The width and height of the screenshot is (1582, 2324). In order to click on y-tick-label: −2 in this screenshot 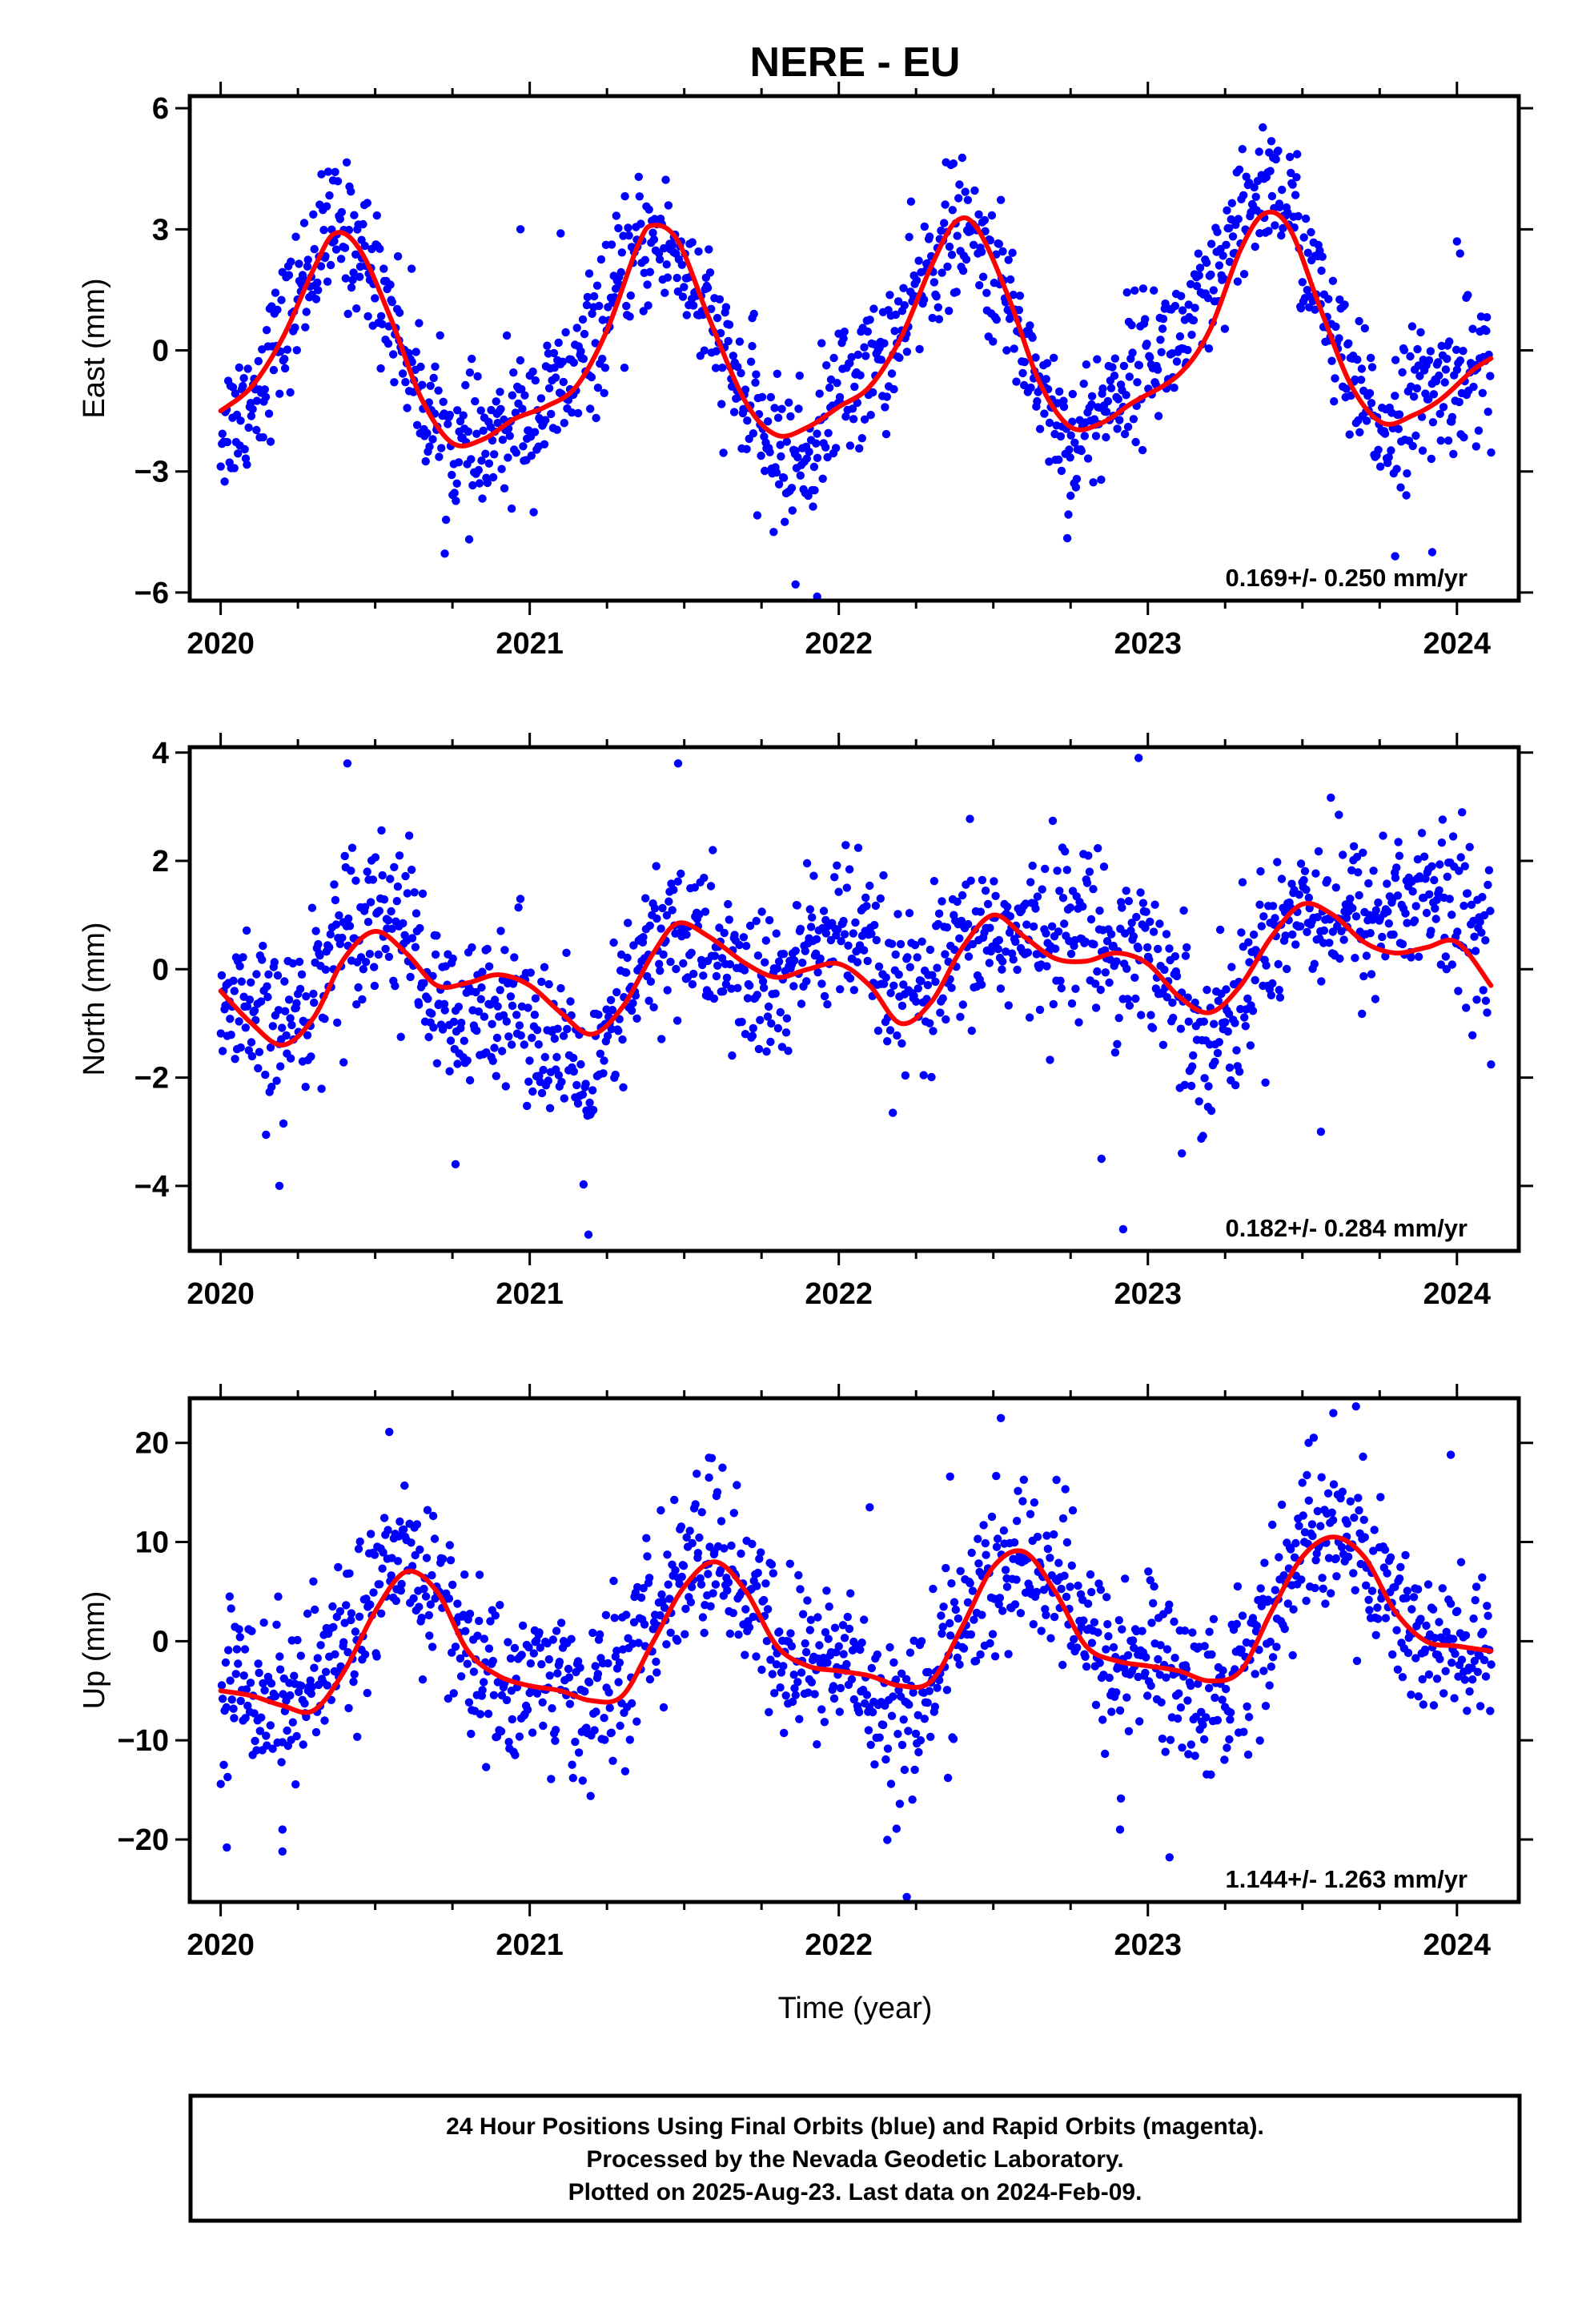, I will do `click(152, 1079)`.